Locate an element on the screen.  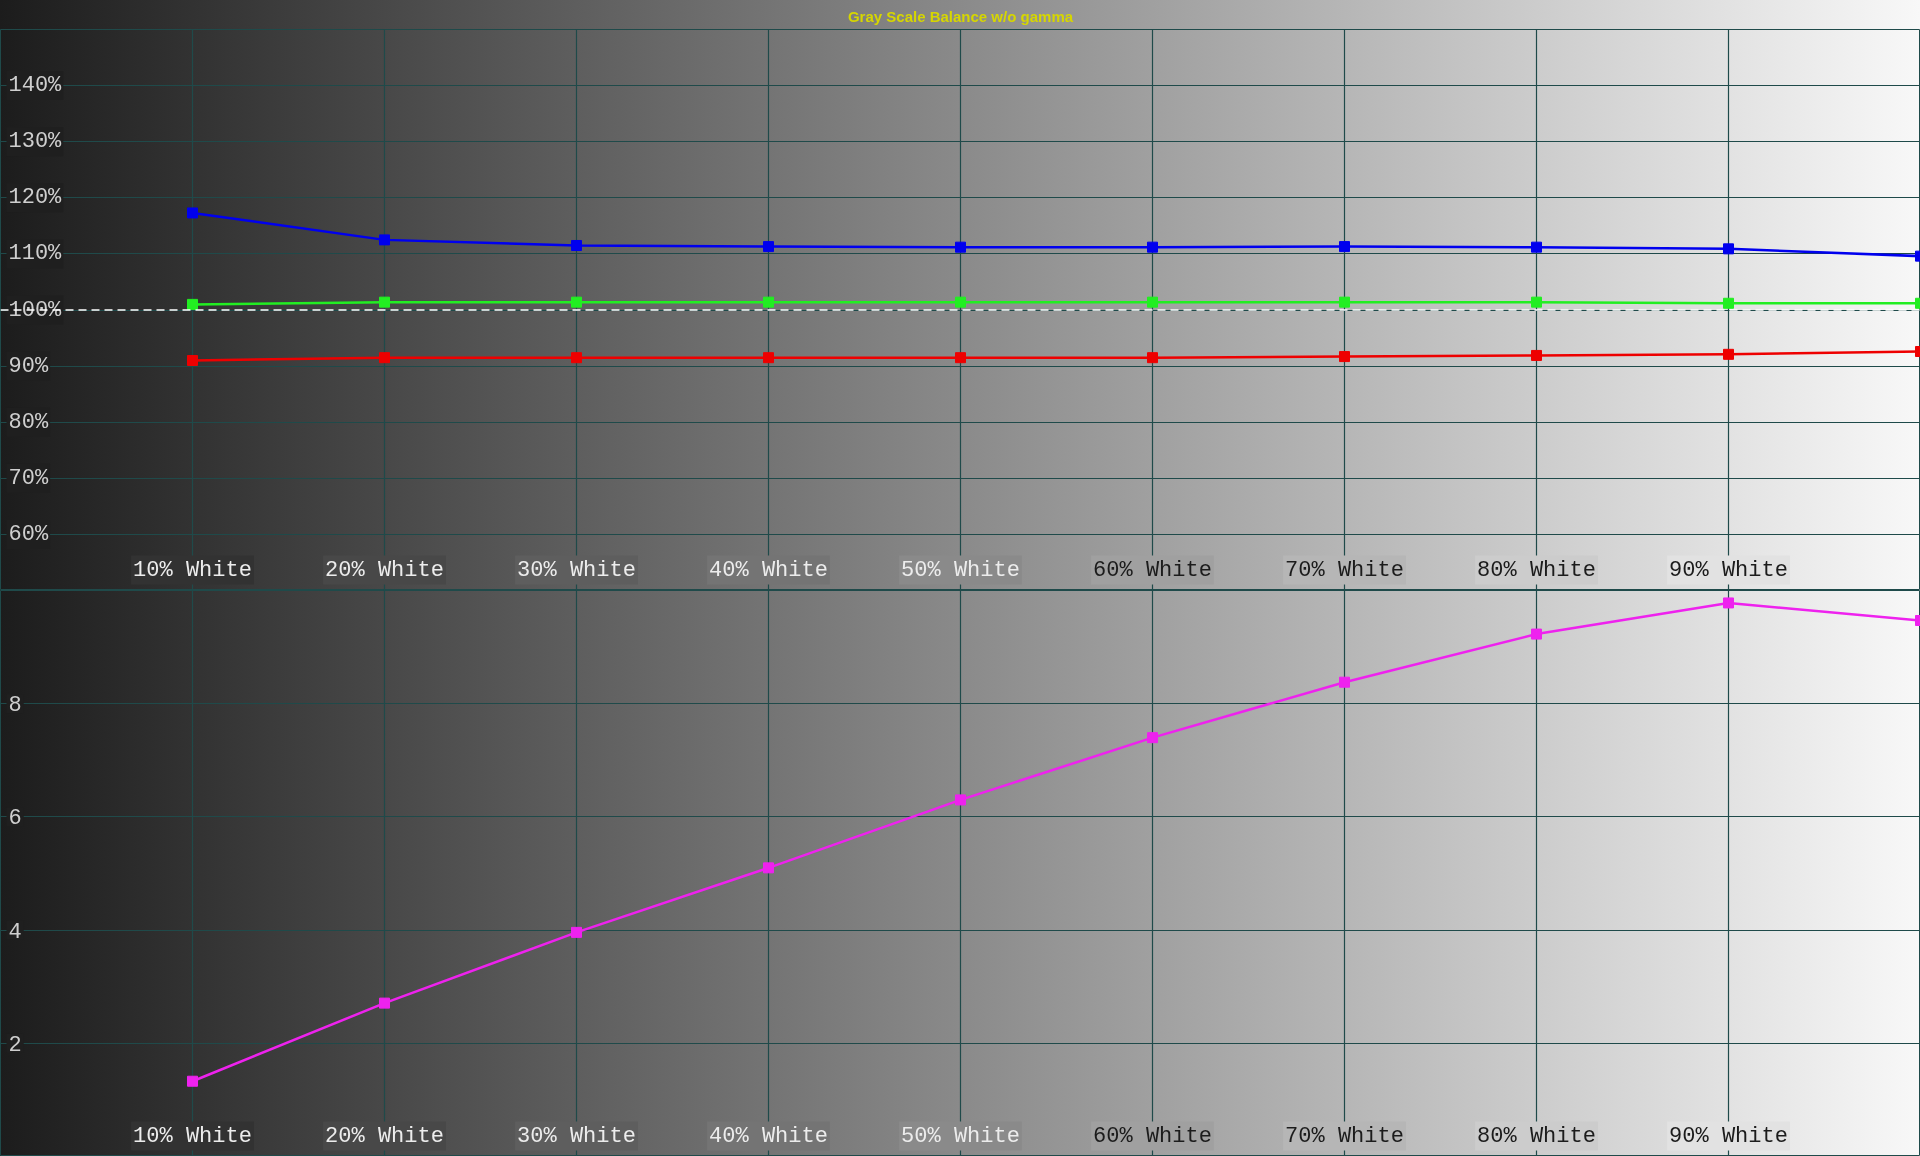
y-tick-label: 130% is located at coordinates (35, 142).